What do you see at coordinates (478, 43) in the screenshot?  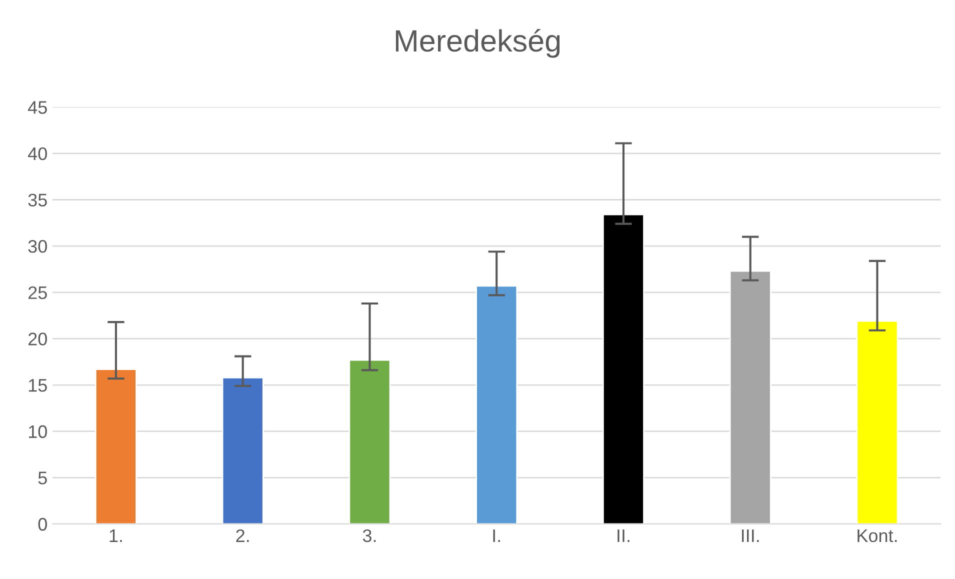 I see `chart-title: Meredekség` at bounding box center [478, 43].